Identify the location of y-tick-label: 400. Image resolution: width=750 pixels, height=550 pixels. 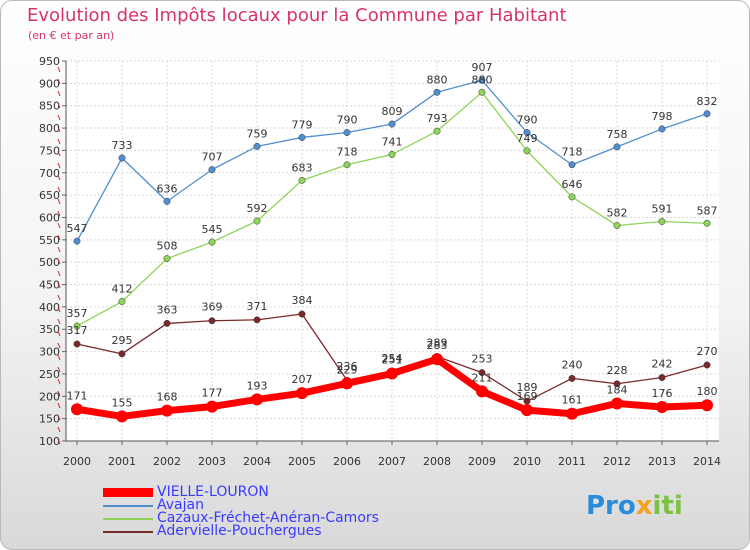
(49, 307).